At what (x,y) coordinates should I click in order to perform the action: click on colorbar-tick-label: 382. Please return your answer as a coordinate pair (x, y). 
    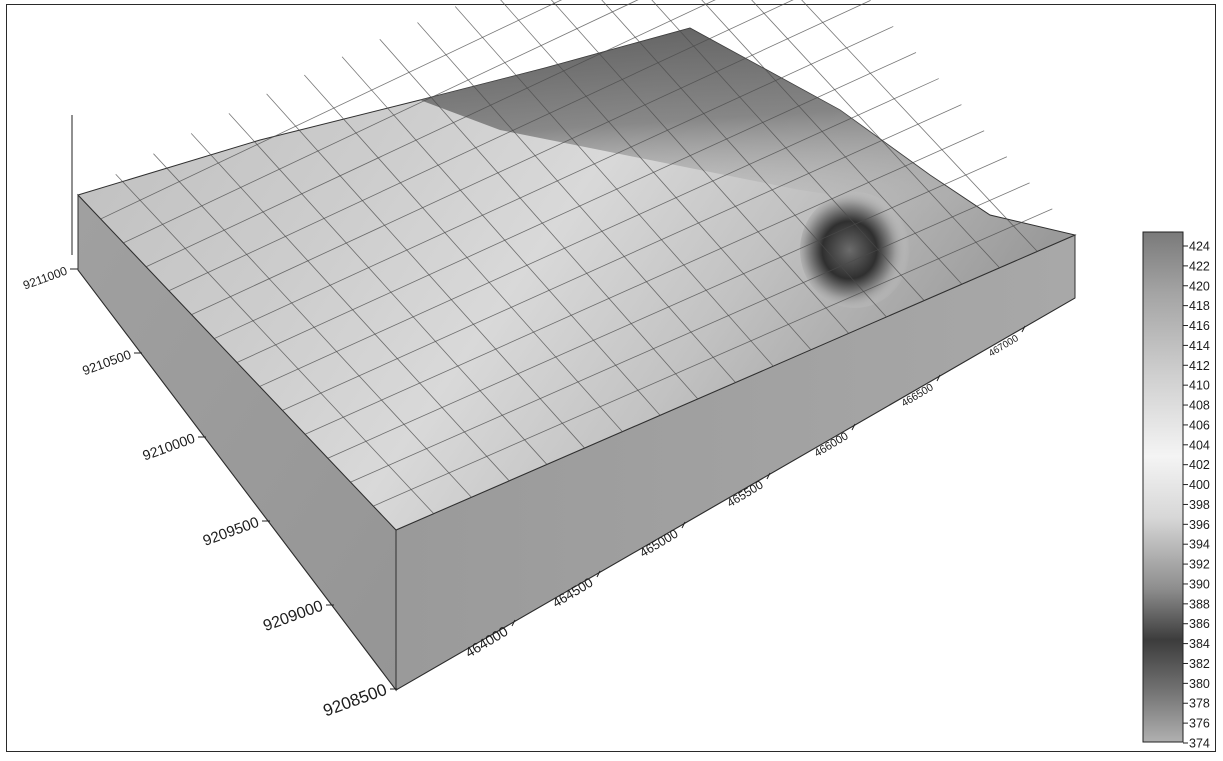
    Looking at the image, I should click on (1199, 664).